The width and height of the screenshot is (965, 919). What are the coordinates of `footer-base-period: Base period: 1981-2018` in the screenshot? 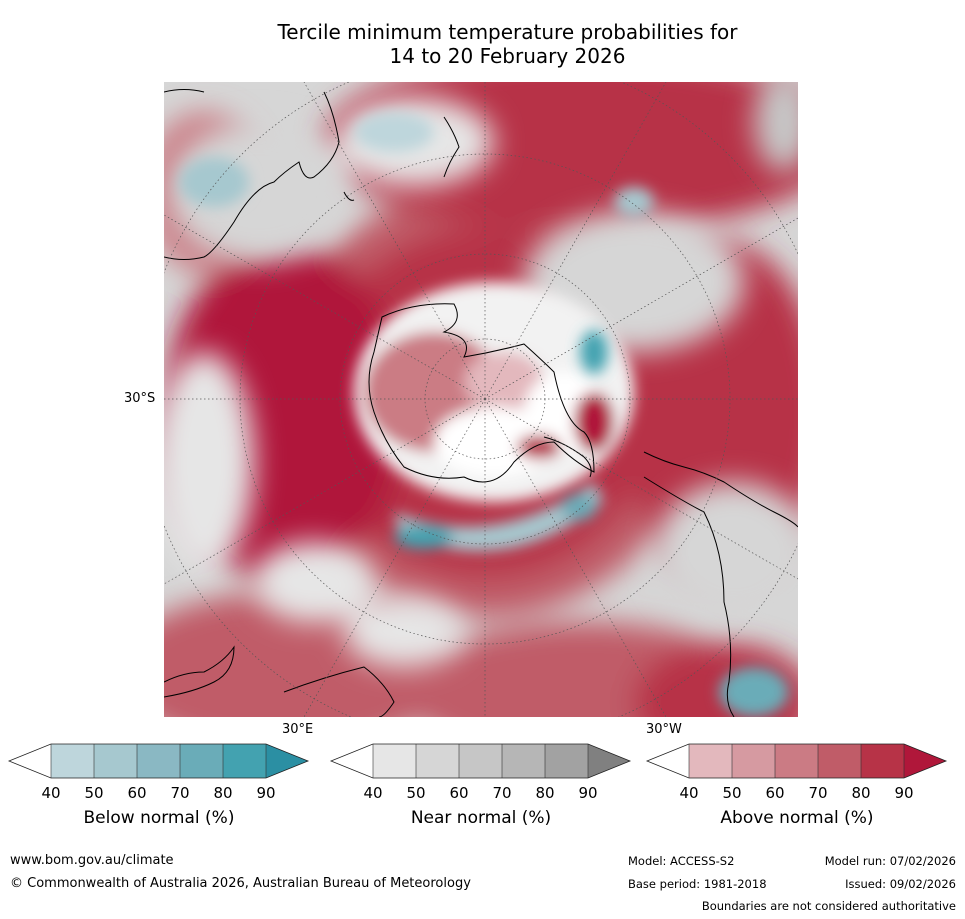 It's located at (697, 884).